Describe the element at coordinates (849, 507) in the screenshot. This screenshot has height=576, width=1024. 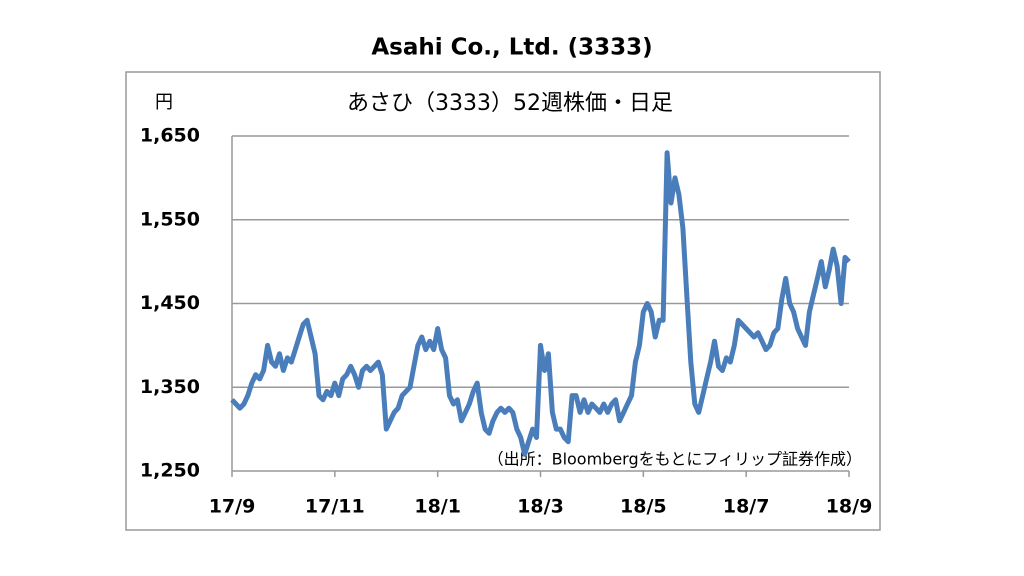
I see `x-tick-label: 18/9` at that location.